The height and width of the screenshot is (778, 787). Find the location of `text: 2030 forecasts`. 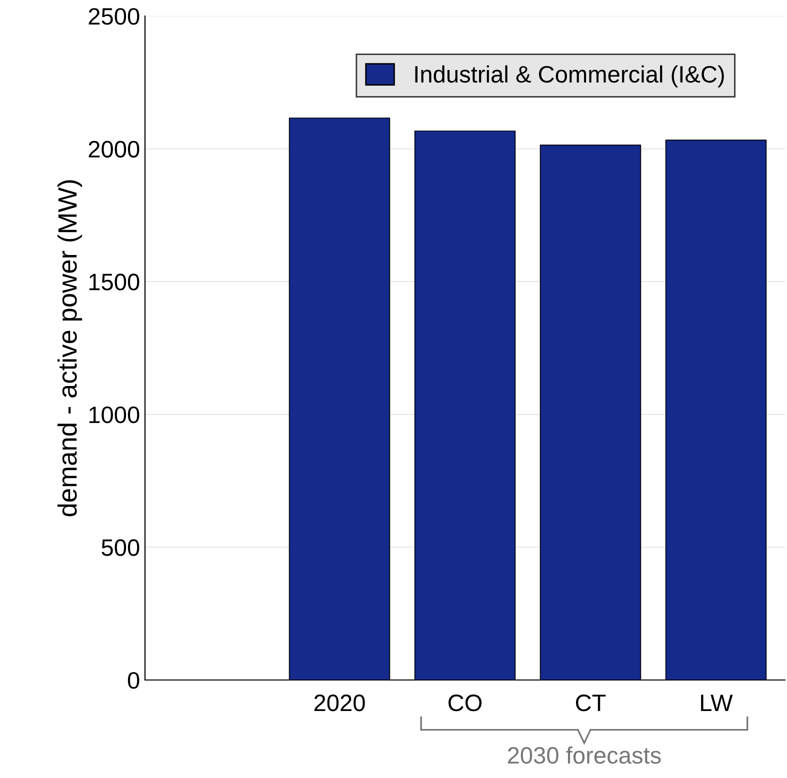

text: 2030 forecasts is located at coordinates (584, 755).